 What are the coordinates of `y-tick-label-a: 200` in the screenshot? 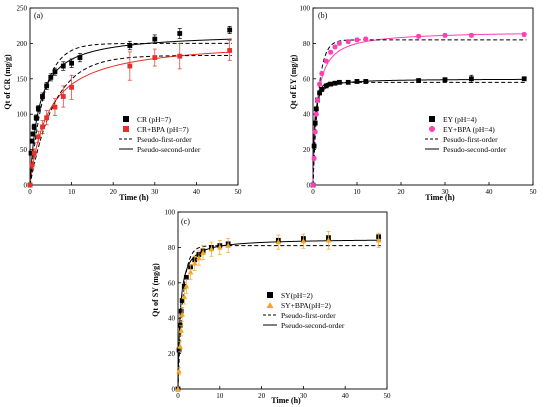 It's located at (22, 44).